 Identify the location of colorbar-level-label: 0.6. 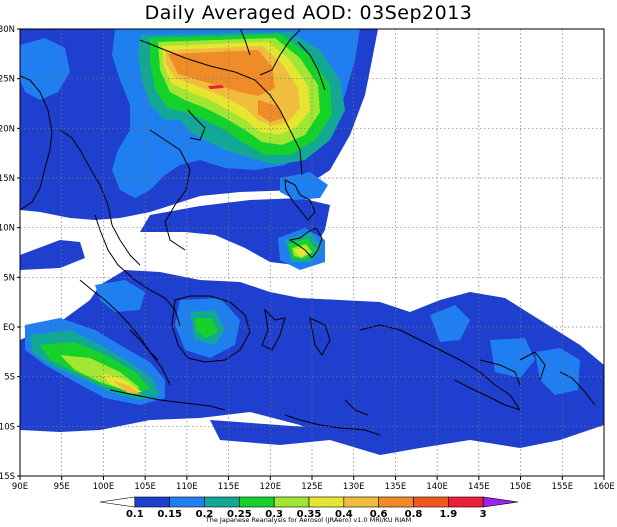
(379, 514).